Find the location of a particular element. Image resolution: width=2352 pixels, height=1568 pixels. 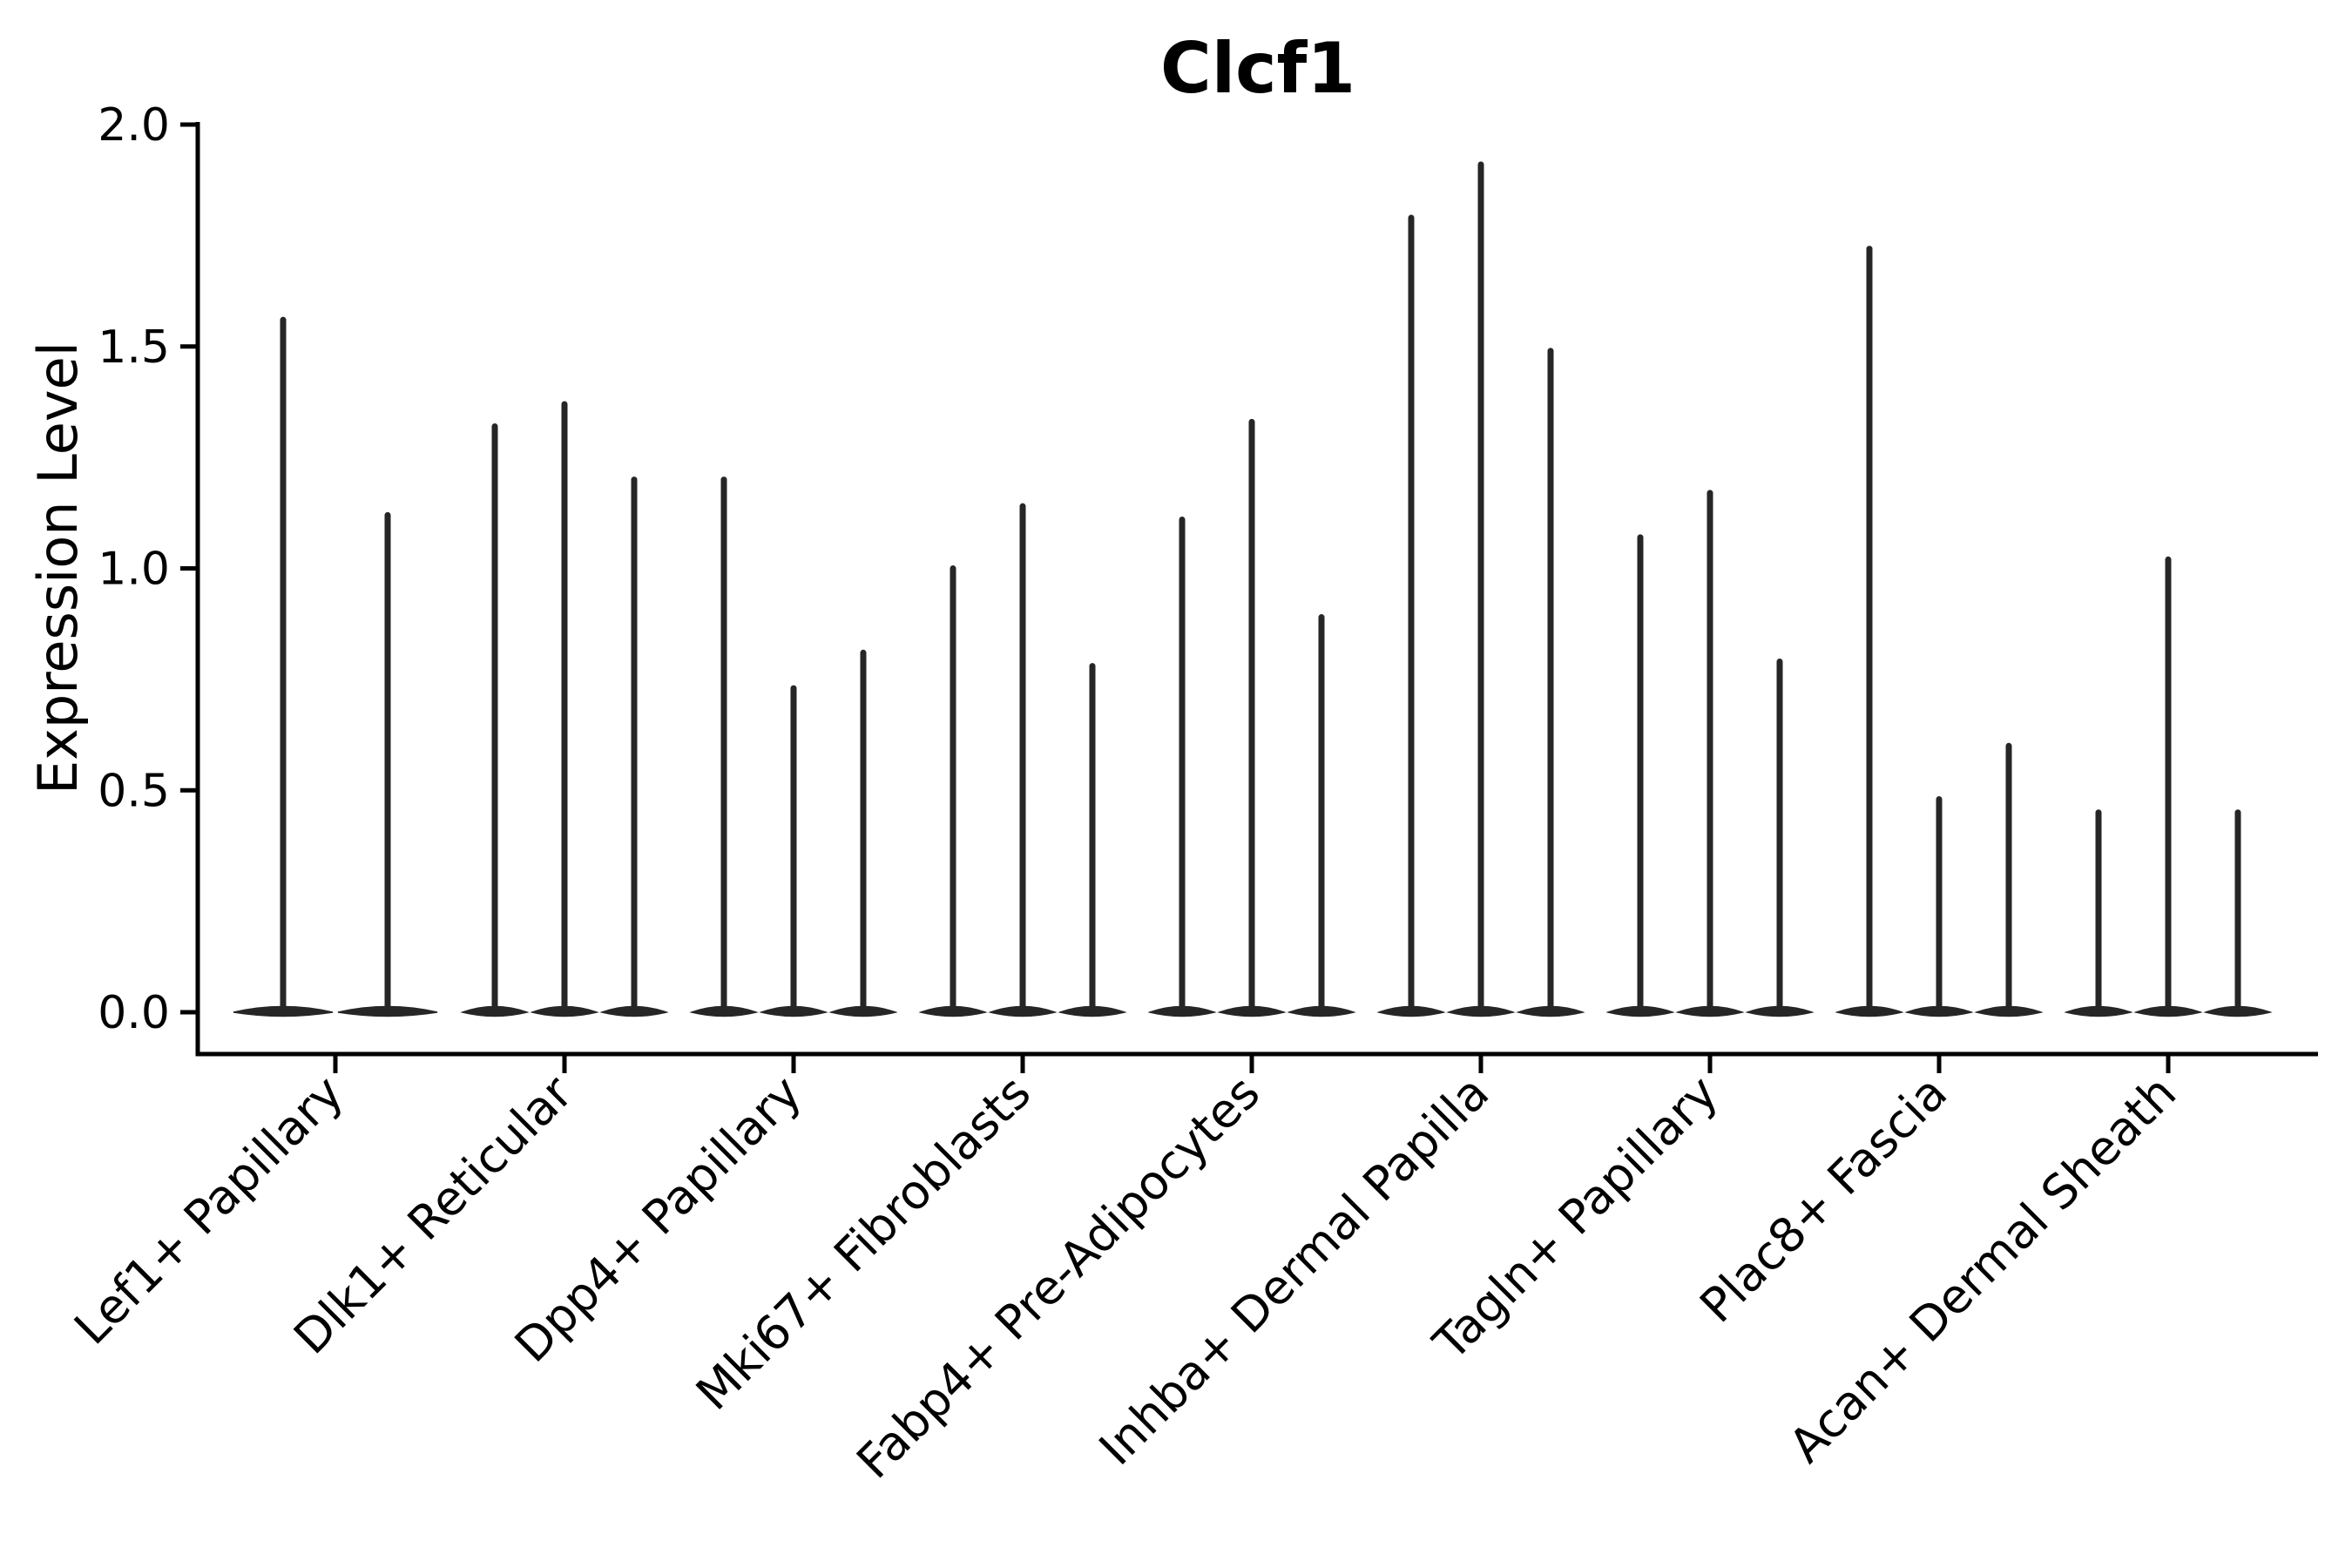

x-tick-label: Fabp4+ Pre-Adipocytes is located at coordinates (1058, 1277).